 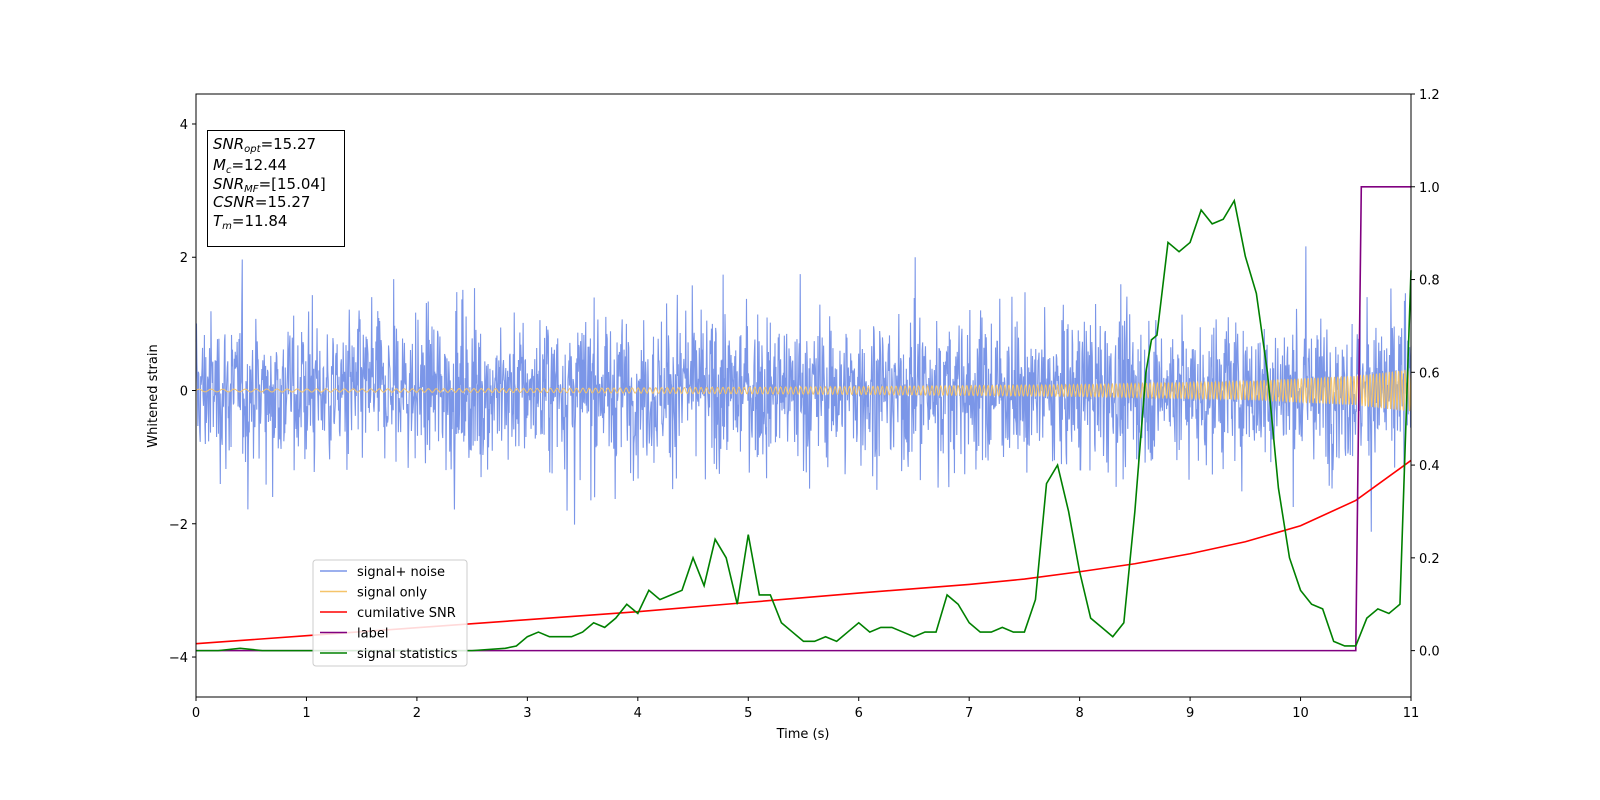 What do you see at coordinates (306, 713) in the screenshot?
I see `x-tick-label: 1` at bounding box center [306, 713].